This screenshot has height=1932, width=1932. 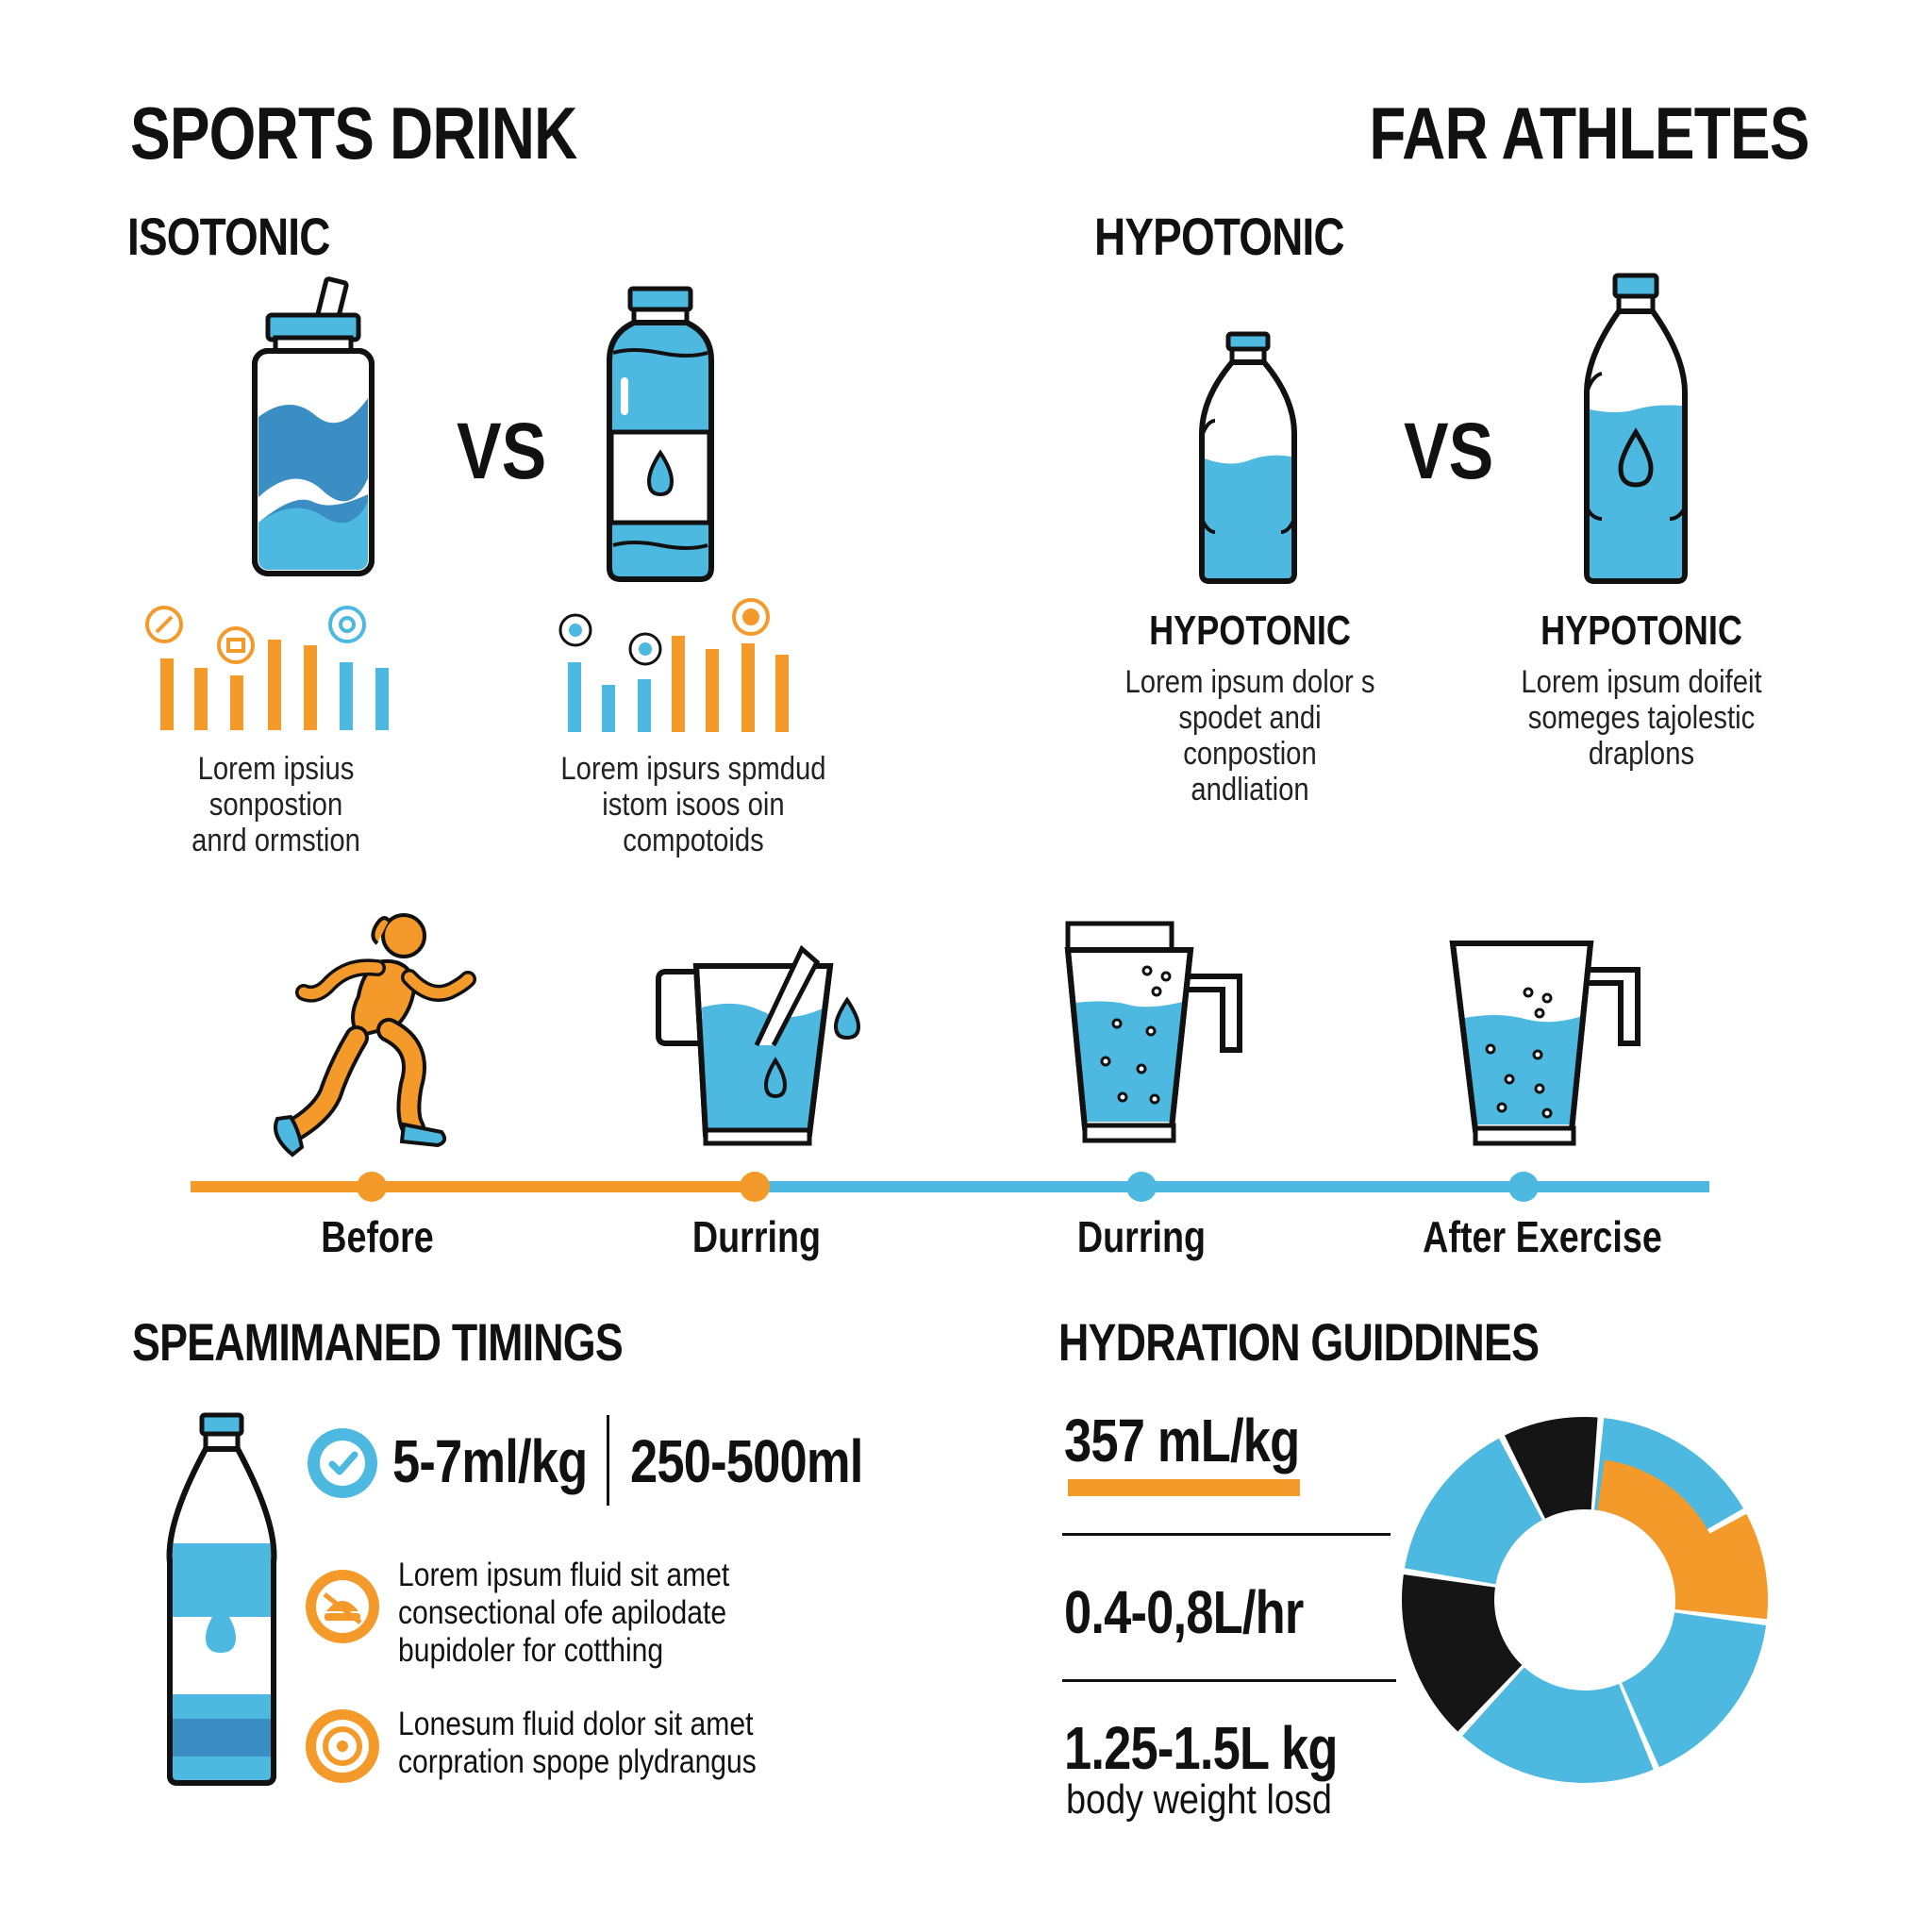 I want to click on caption-line: andliation, so click(x=1250, y=790).